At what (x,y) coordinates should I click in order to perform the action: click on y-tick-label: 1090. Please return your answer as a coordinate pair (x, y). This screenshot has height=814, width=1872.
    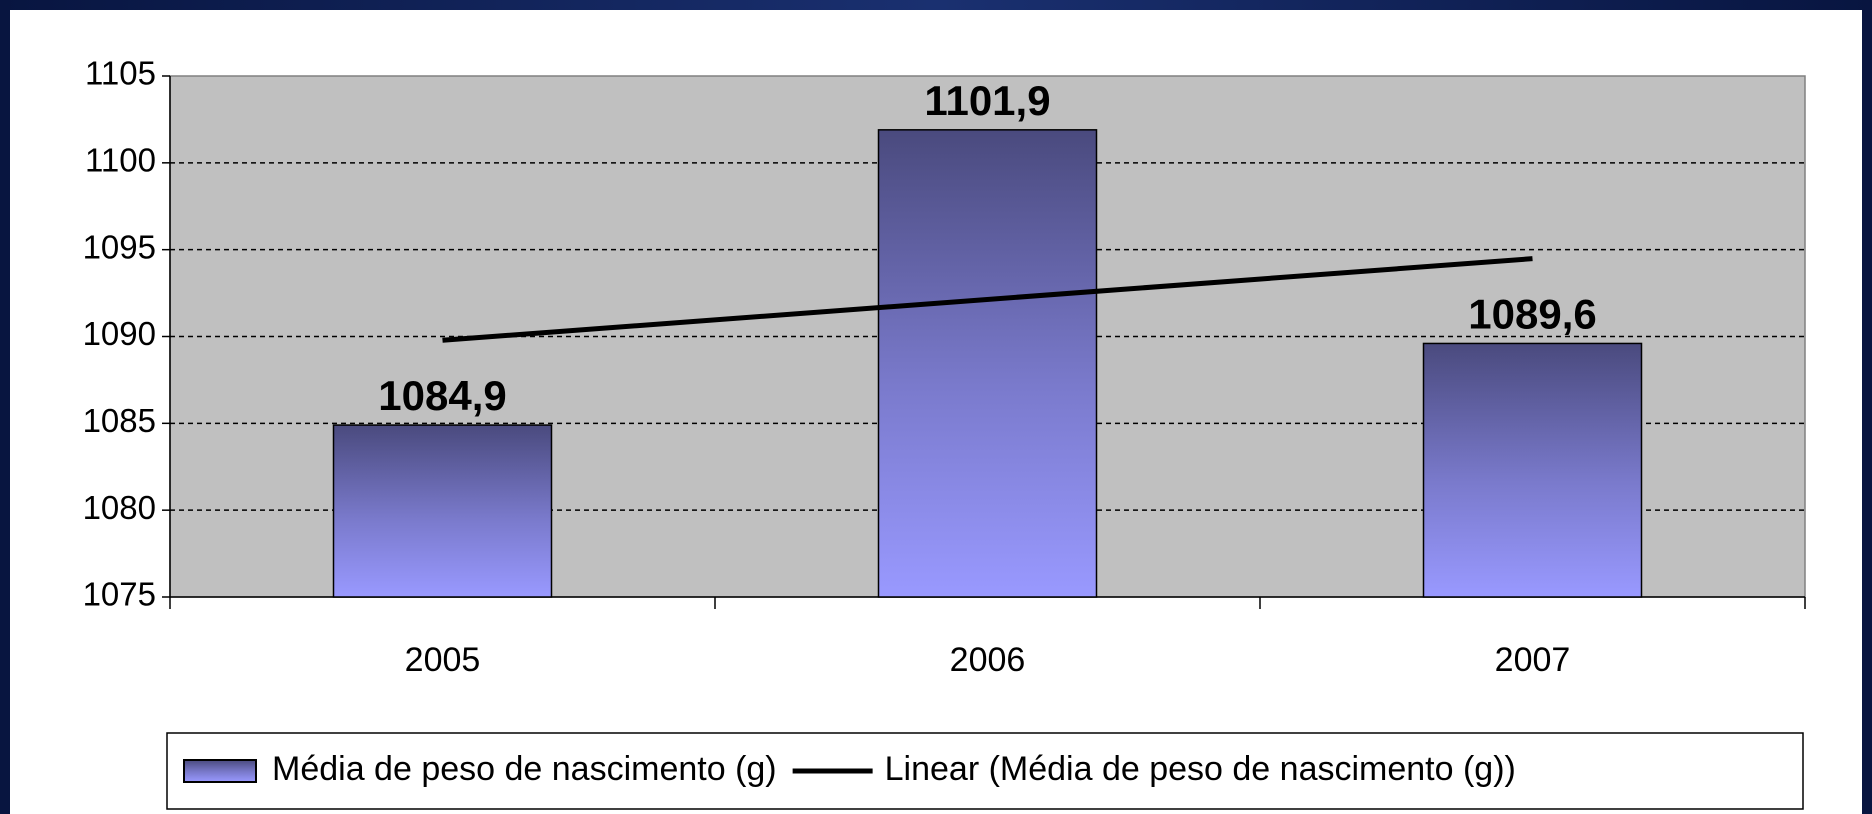
    Looking at the image, I should click on (119, 333).